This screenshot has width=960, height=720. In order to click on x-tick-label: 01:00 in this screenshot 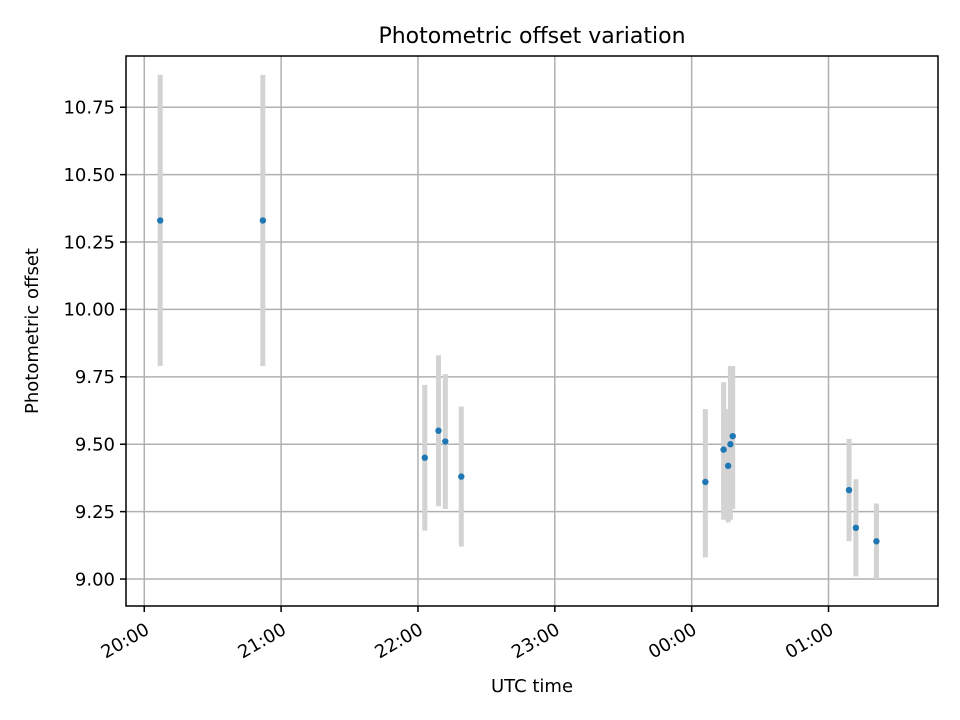, I will do `click(809, 641)`.